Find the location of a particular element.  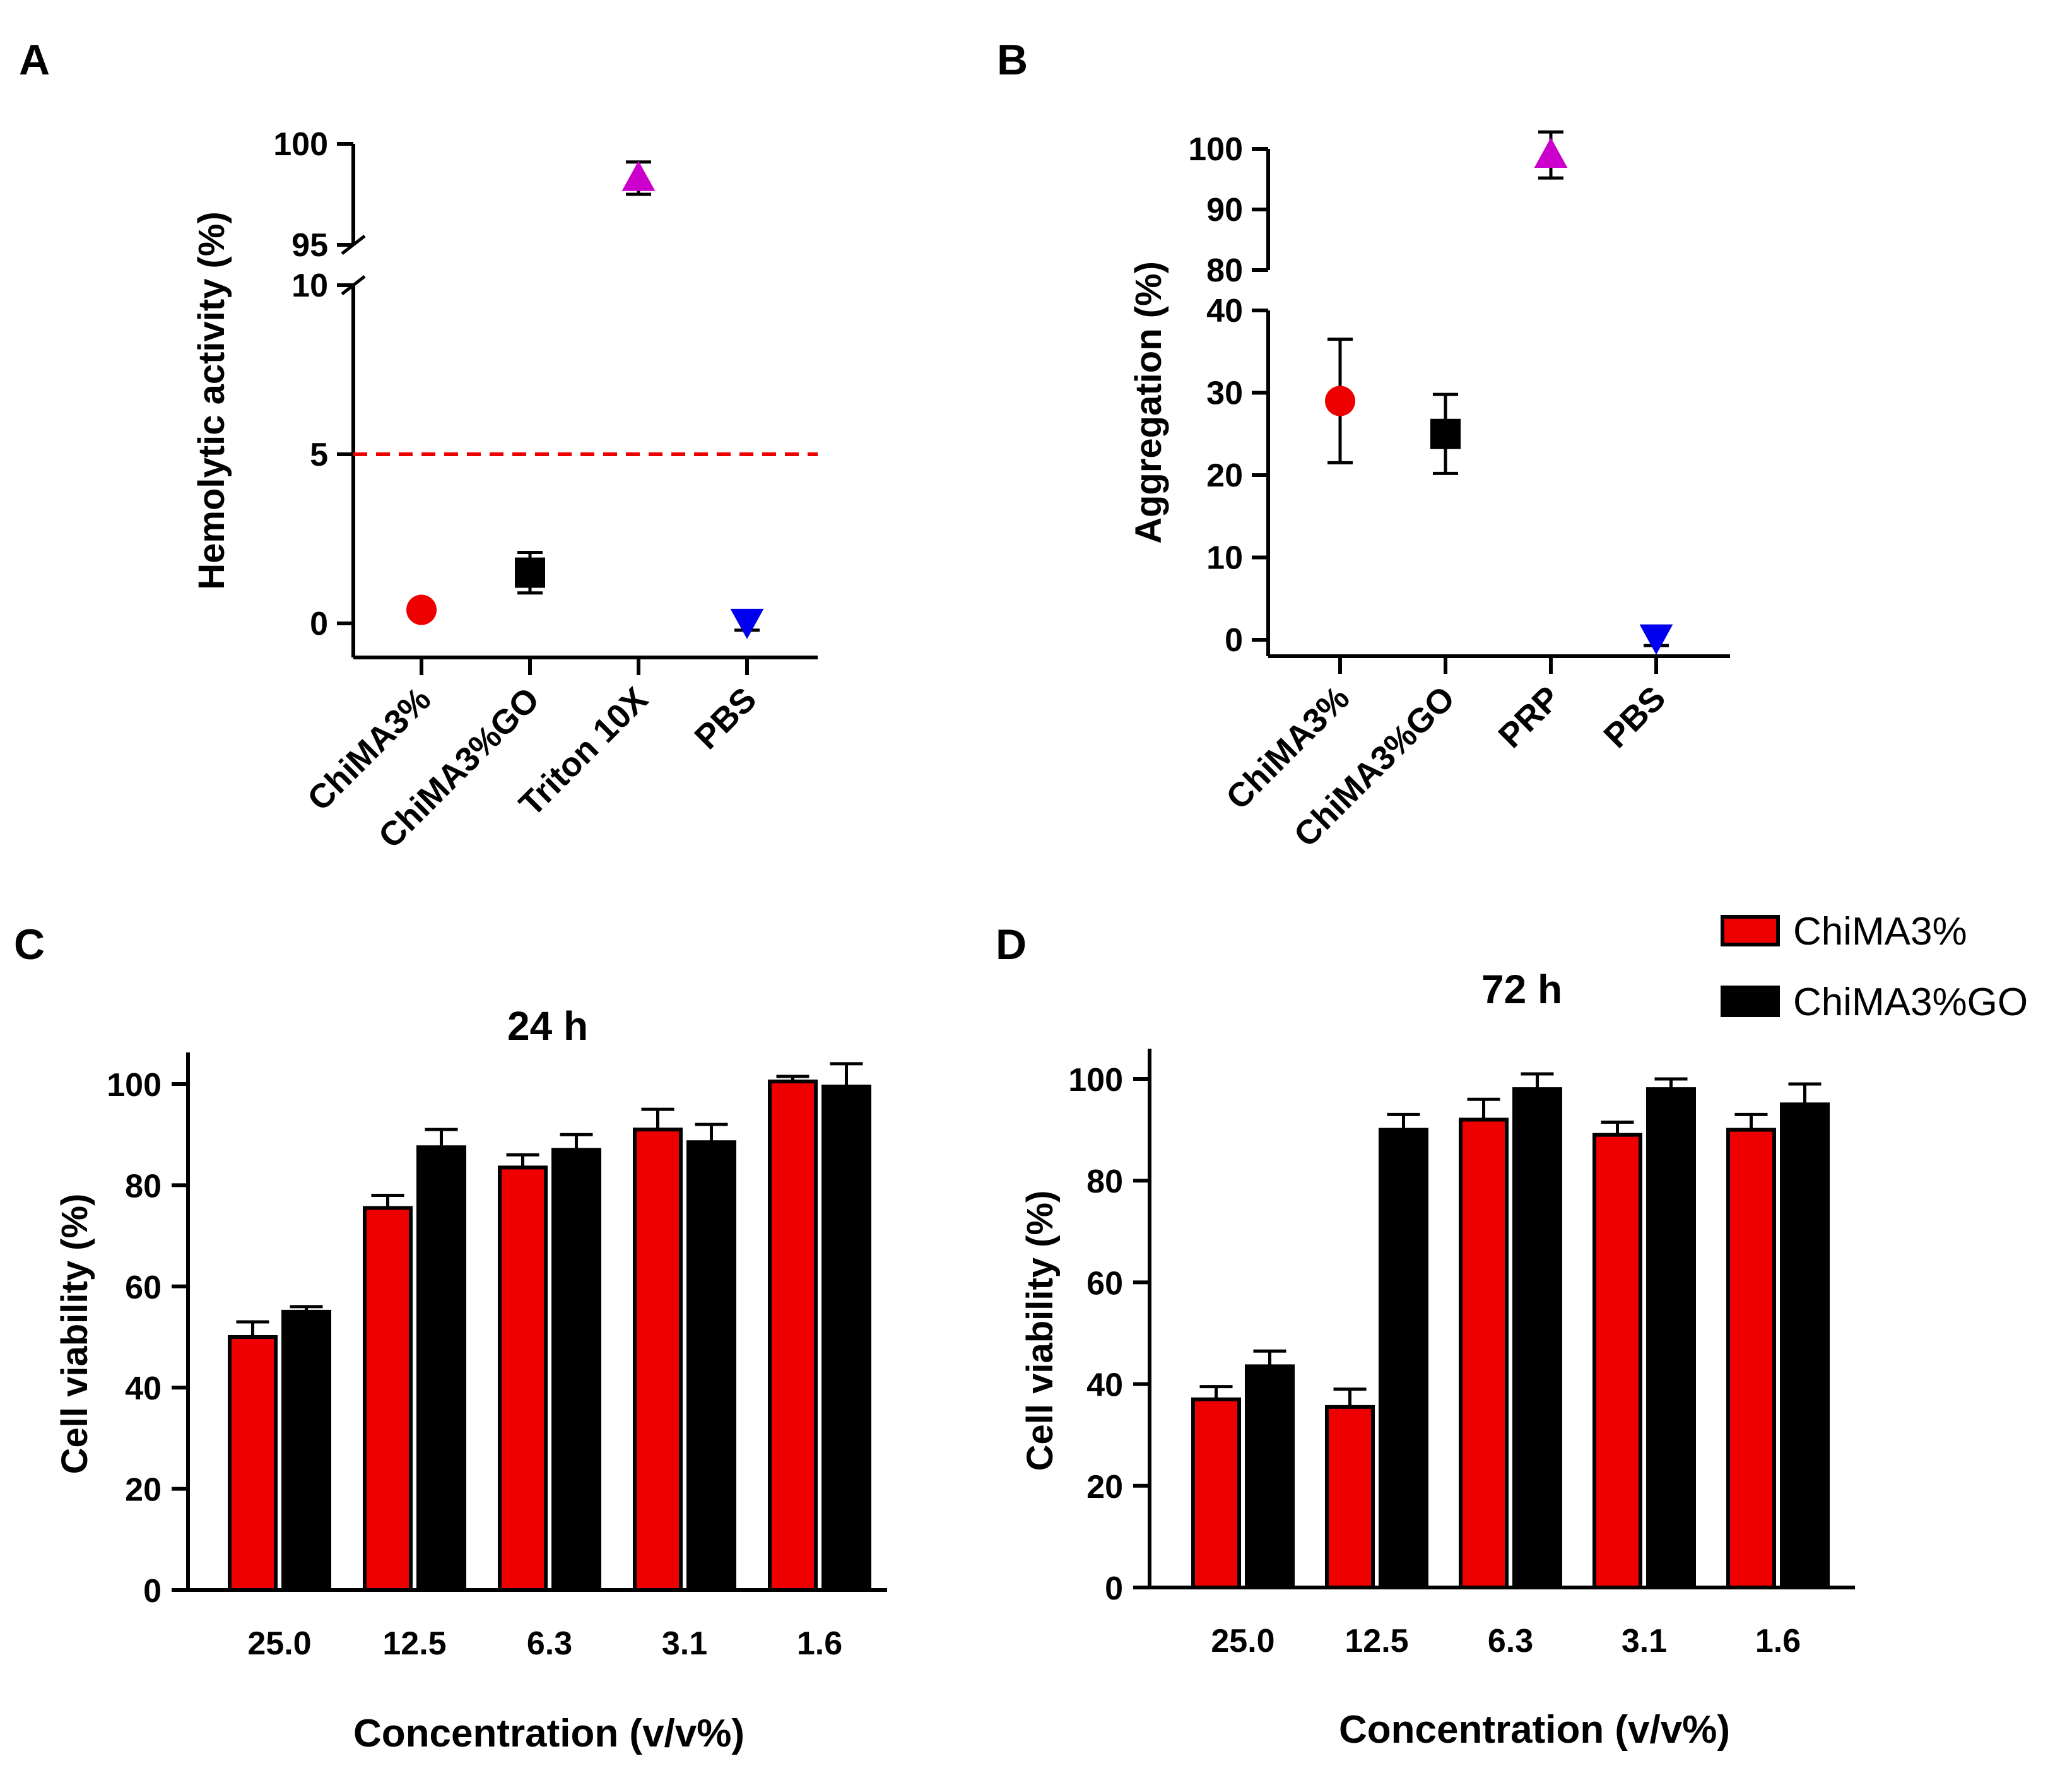

x-tick-label: PRP is located at coordinates (1530, 717).